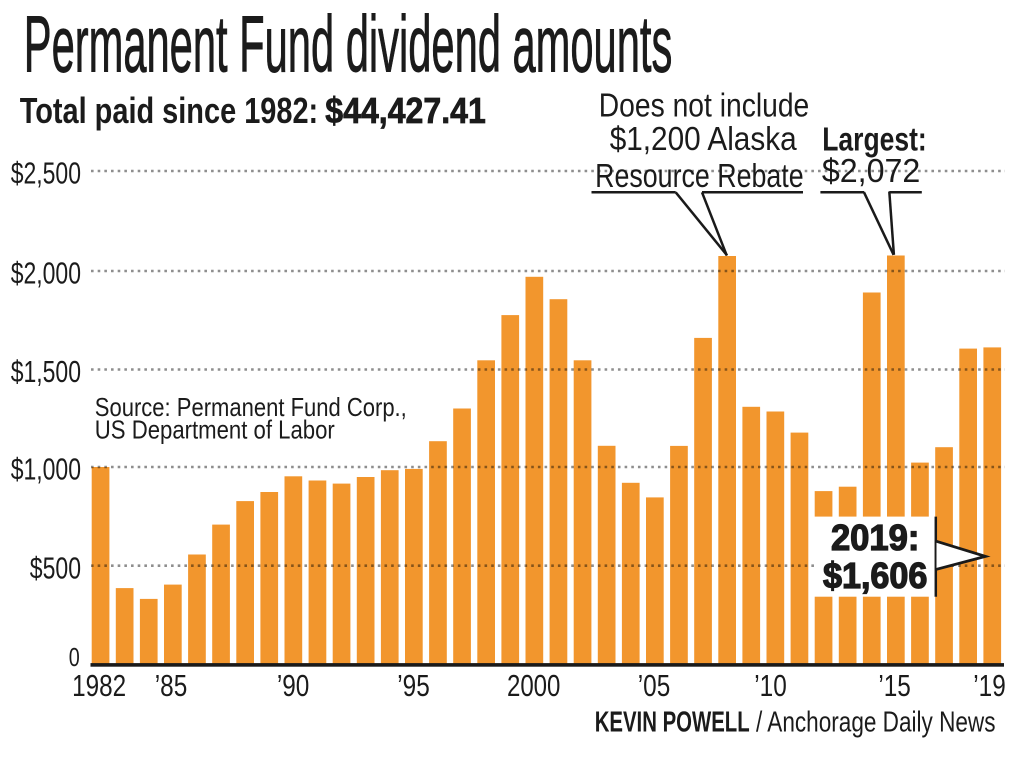 The image size is (1024, 758). I want to click on svg-text: KEVIN POWELL, so click(672, 723).